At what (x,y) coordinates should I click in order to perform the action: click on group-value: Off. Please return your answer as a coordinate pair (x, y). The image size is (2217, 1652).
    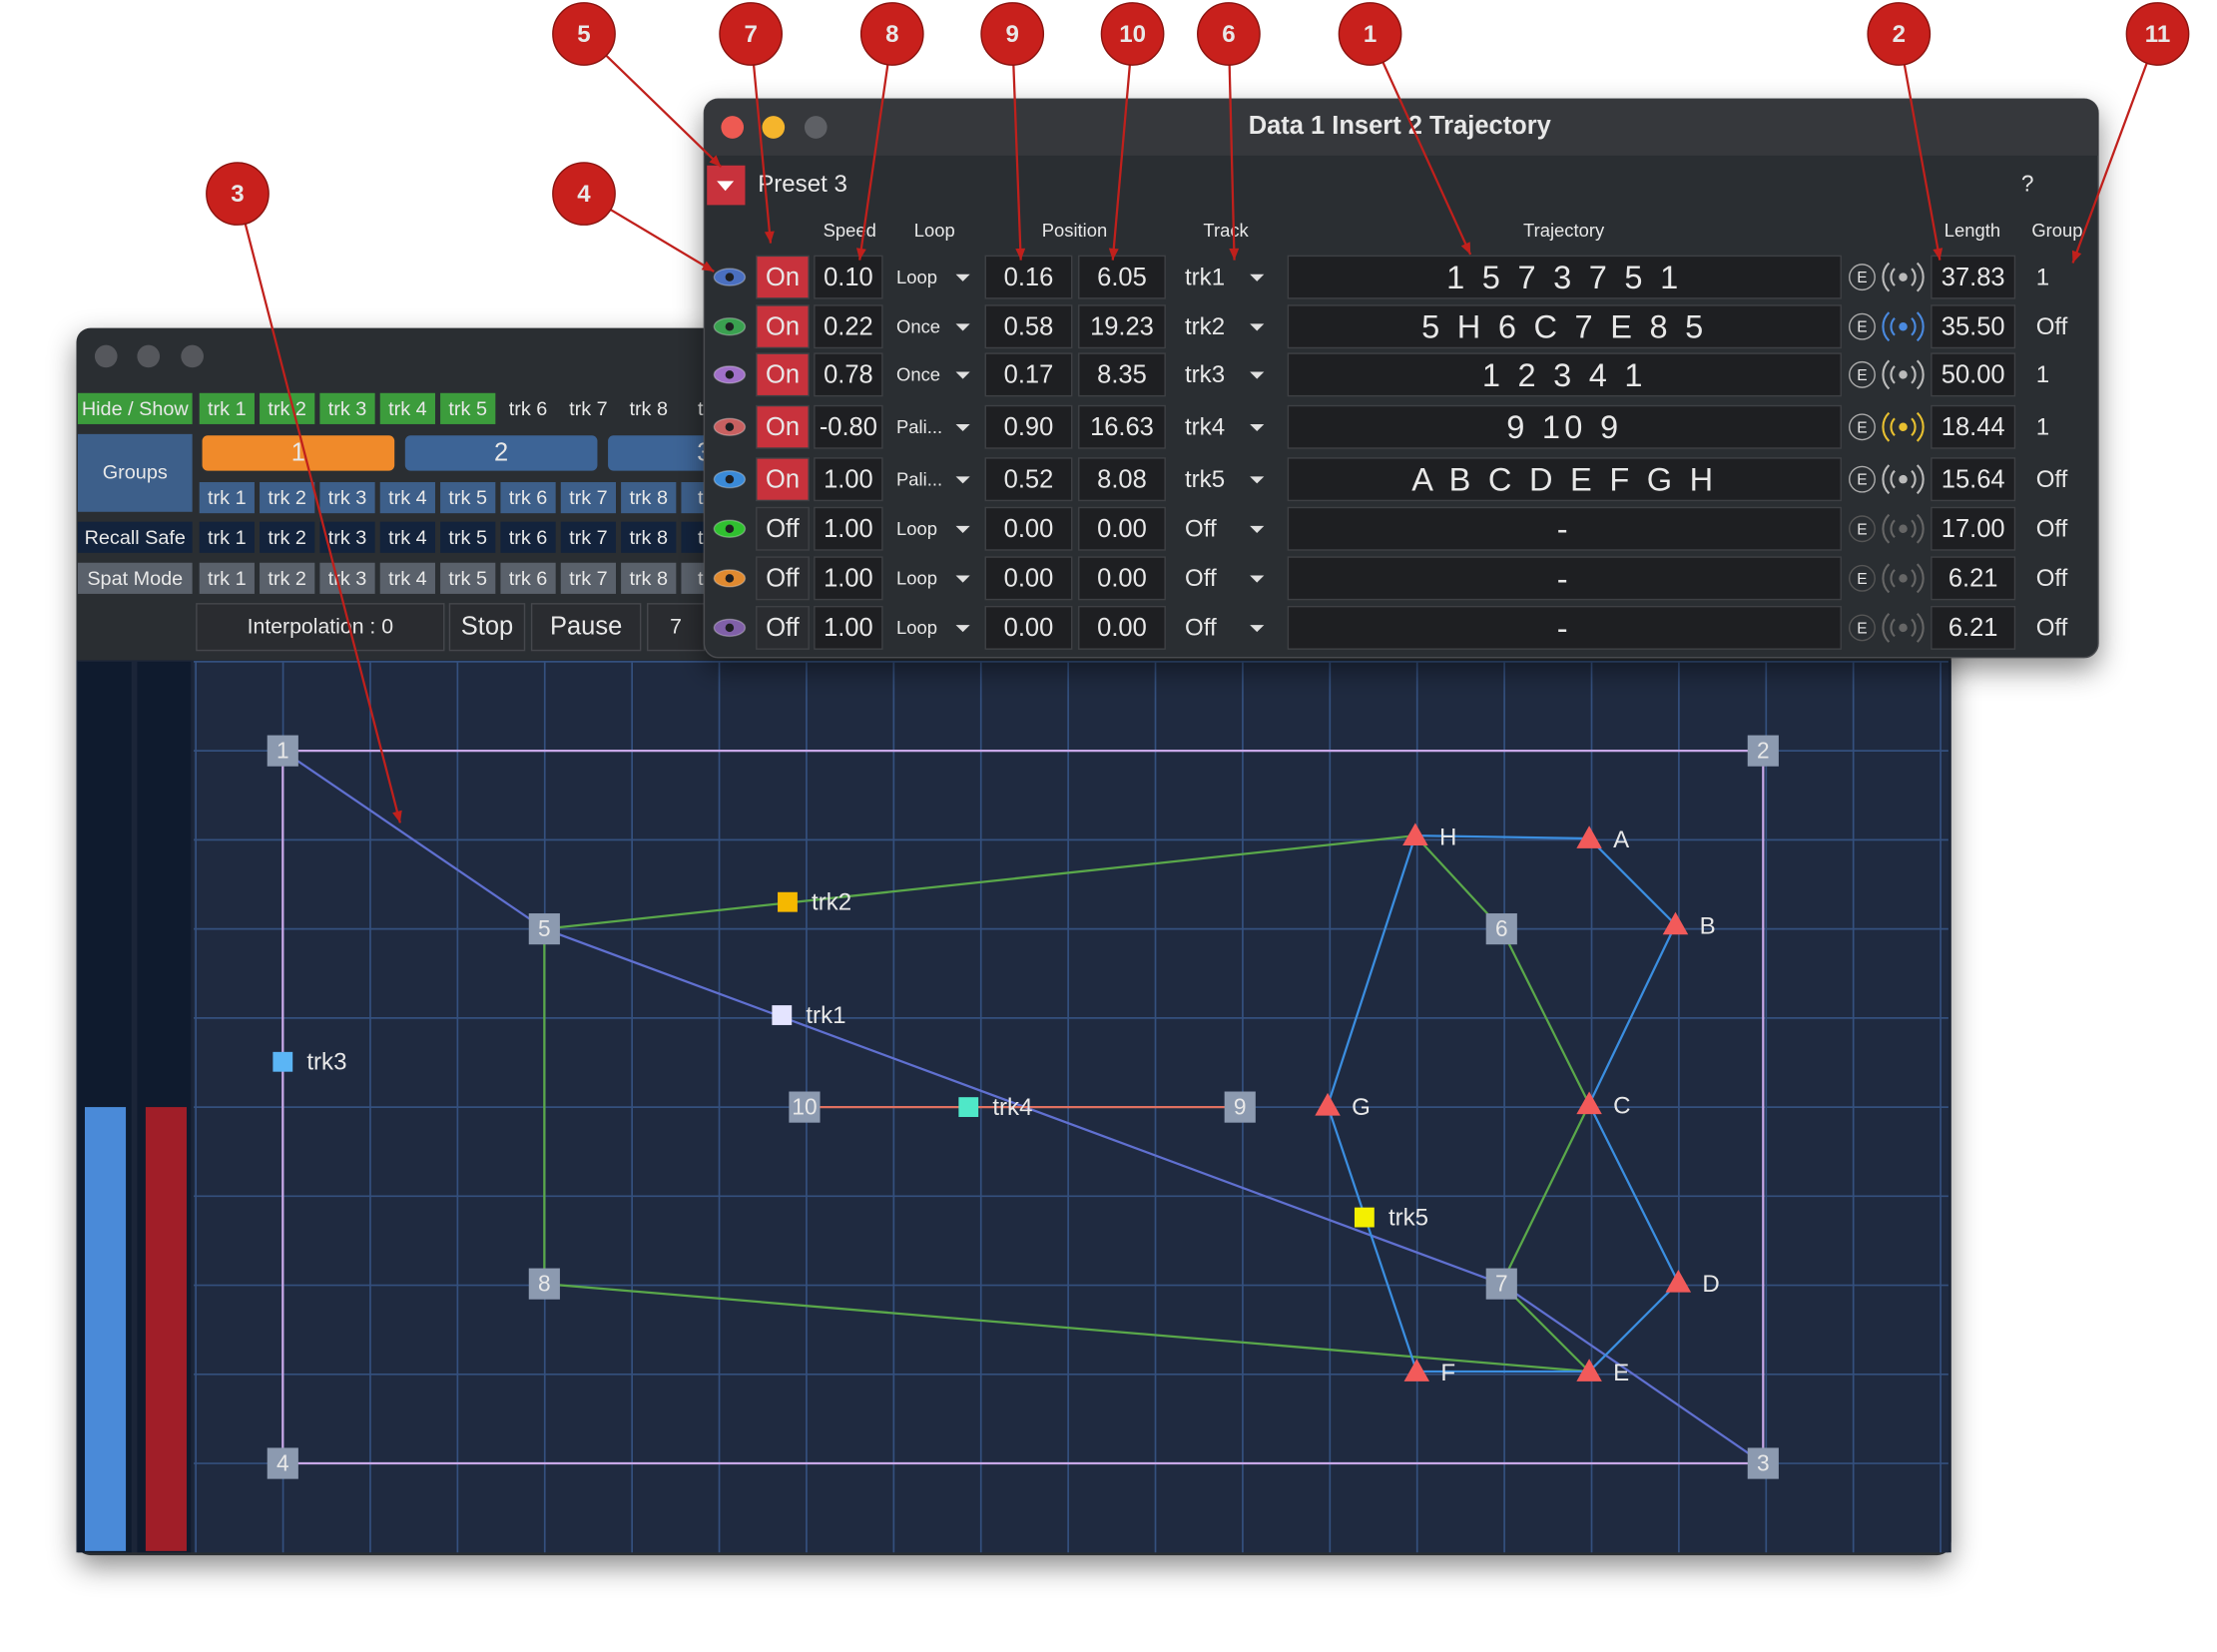
    Looking at the image, I should click on (2052, 578).